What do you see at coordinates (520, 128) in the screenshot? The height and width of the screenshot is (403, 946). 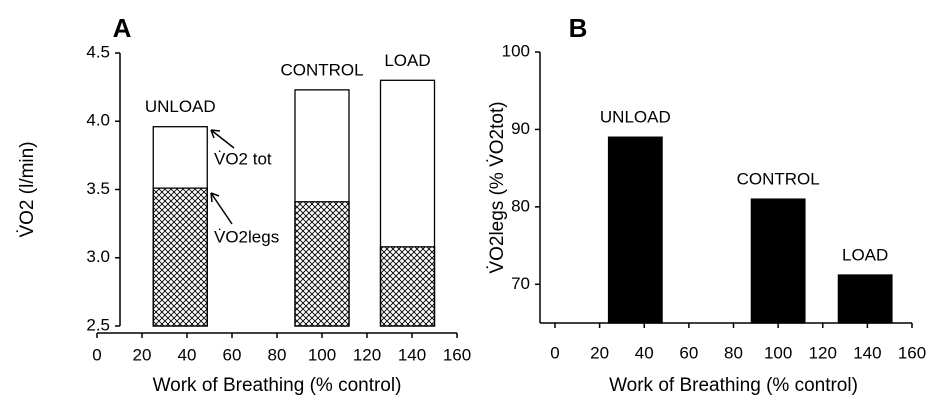 I see `y-tick-label: 90` at bounding box center [520, 128].